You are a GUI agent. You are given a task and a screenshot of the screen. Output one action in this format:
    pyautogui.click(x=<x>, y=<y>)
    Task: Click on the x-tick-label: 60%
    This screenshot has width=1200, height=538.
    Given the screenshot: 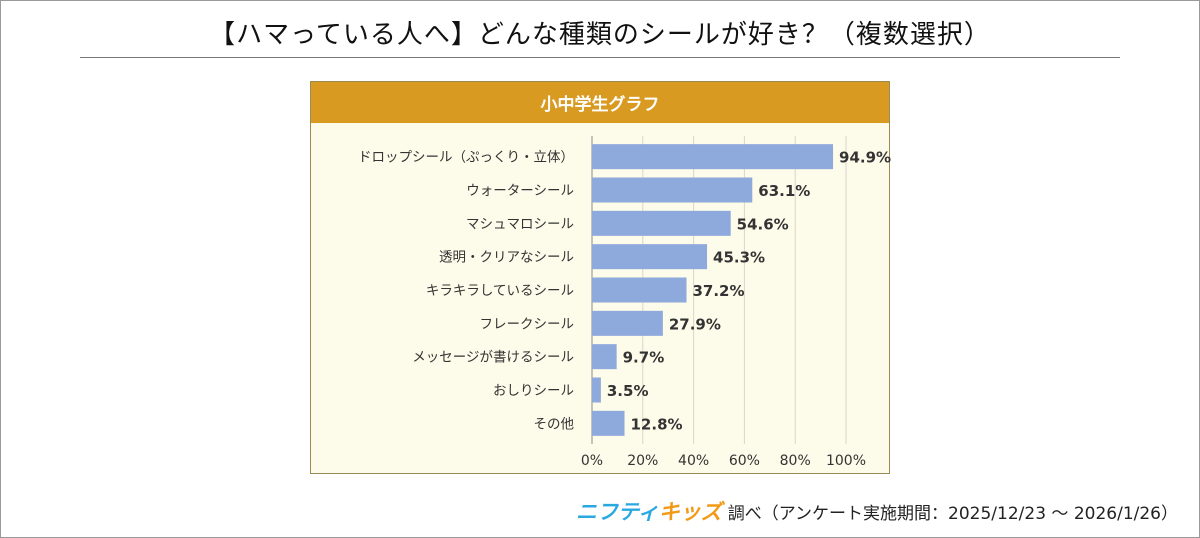 What is the action you would take?
    pyautogui.click(x=744, y=461)
    